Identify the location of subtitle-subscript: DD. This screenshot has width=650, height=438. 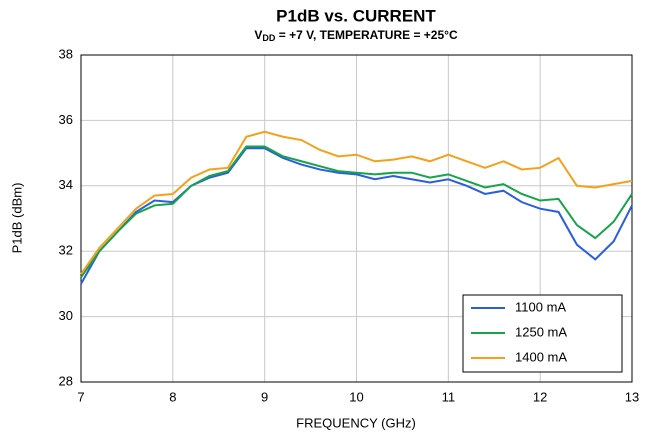
(268, 38).